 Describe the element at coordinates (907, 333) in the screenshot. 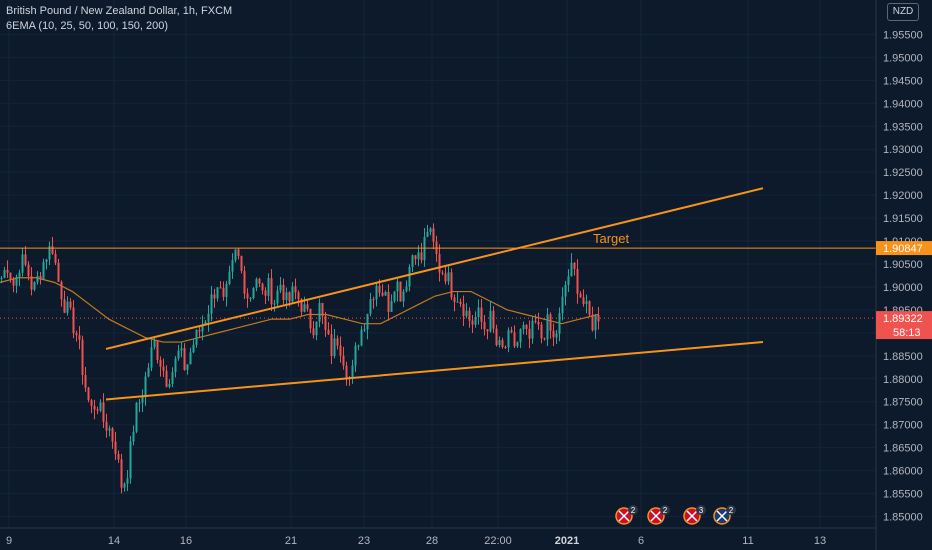

I see `countdown-text: 58:13` at that location.